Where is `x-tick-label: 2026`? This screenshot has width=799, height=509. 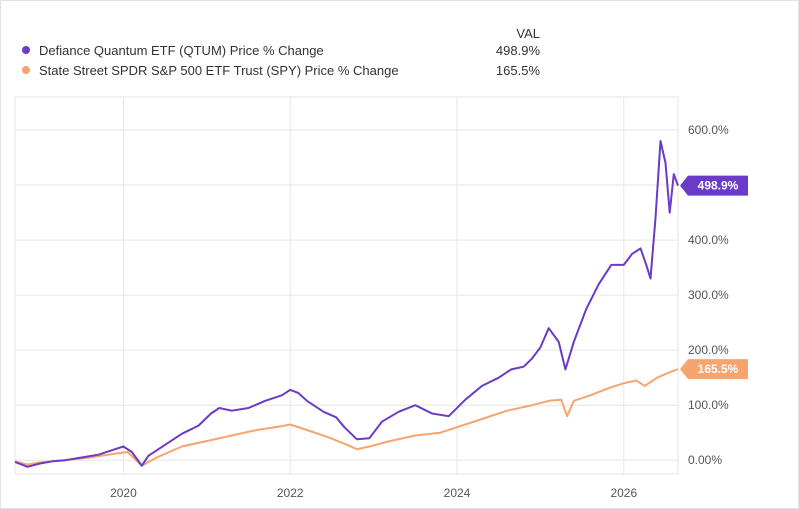 x-tick-label: 2026 is located at coordinates (623, 493).